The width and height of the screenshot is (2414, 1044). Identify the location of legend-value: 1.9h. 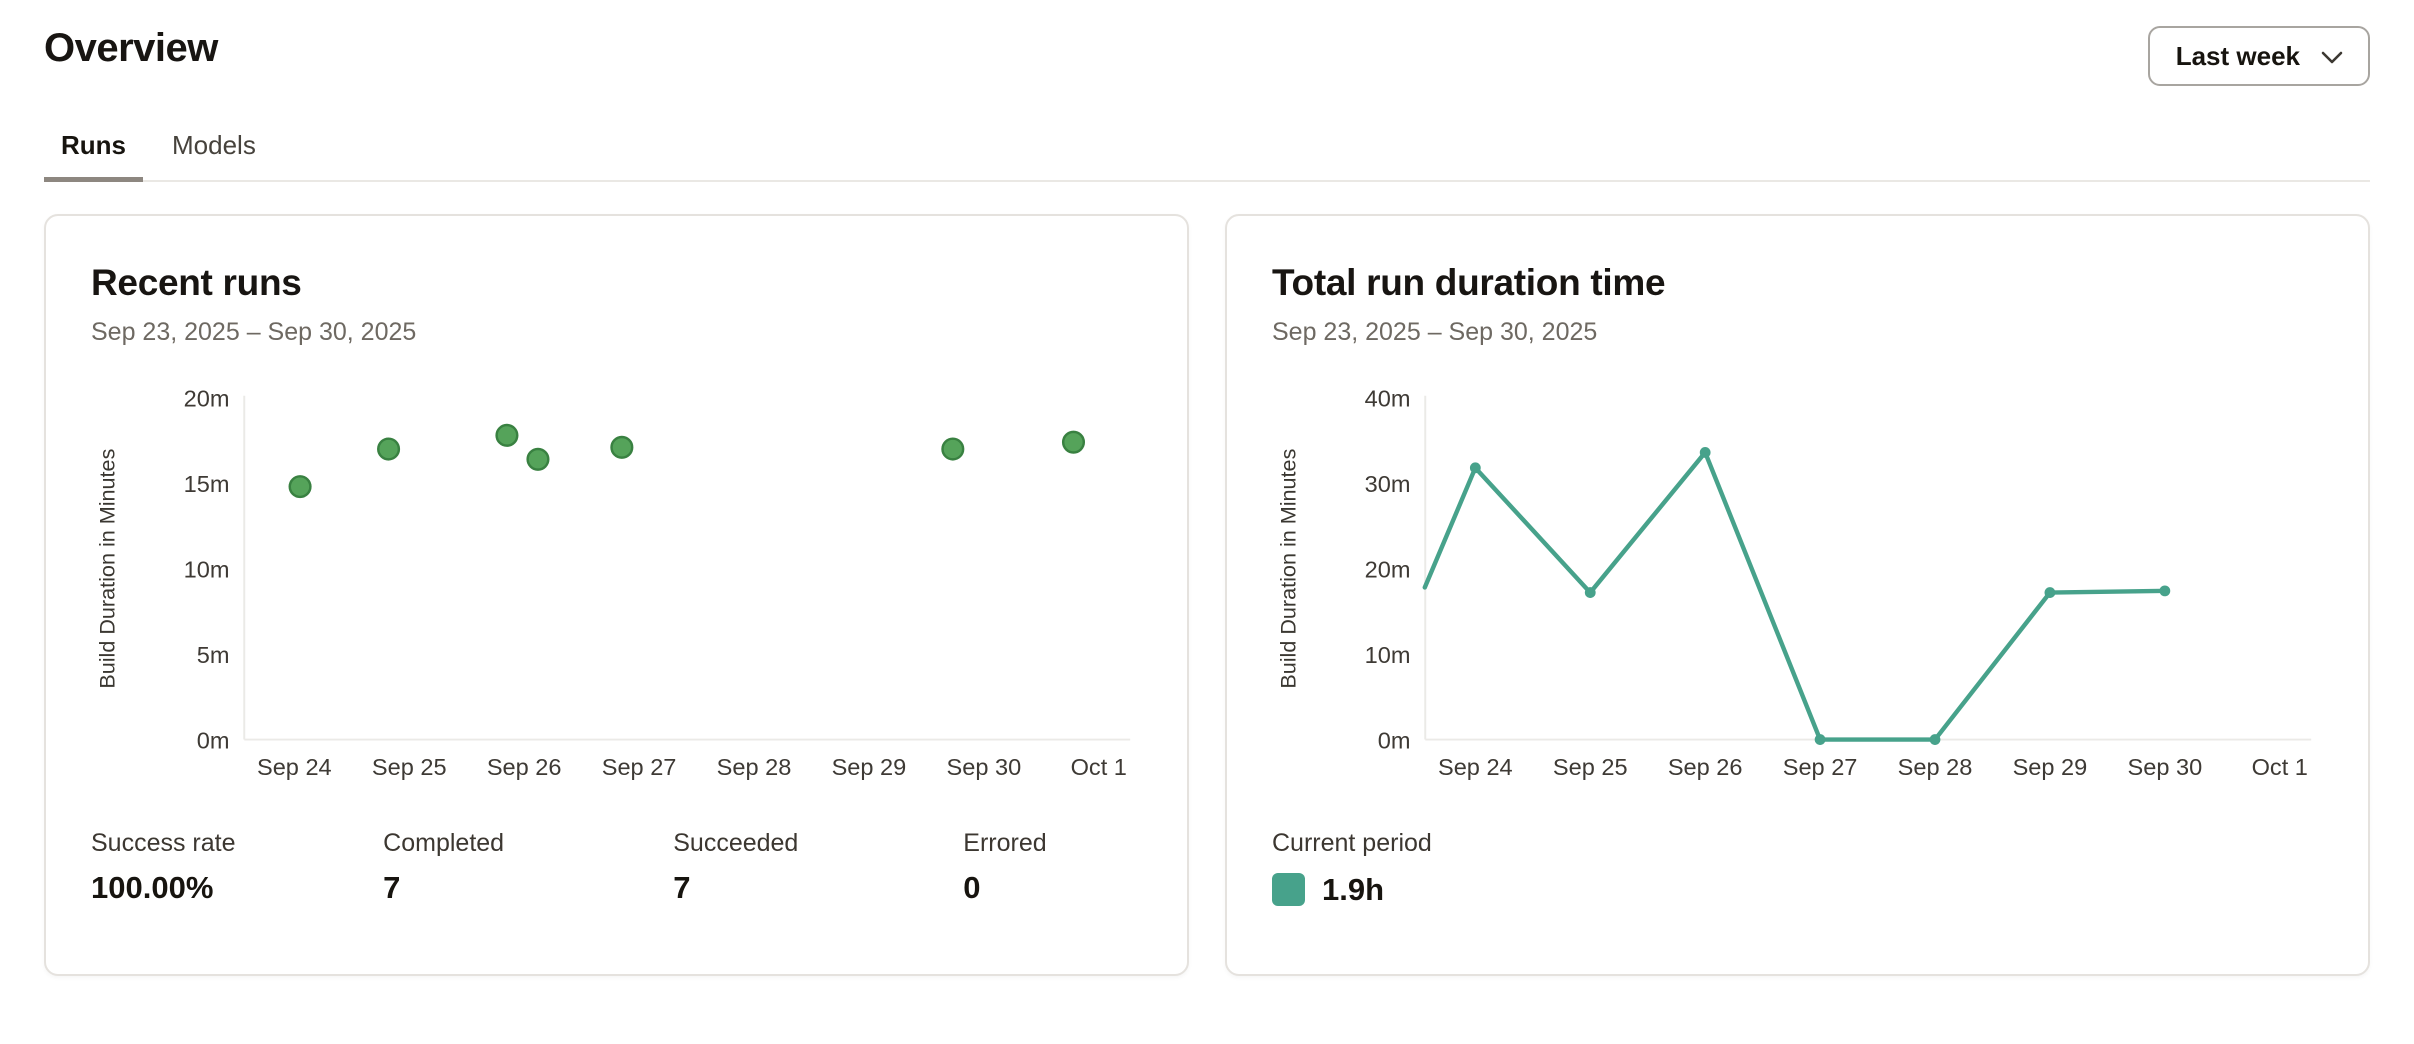
(1353, 889).